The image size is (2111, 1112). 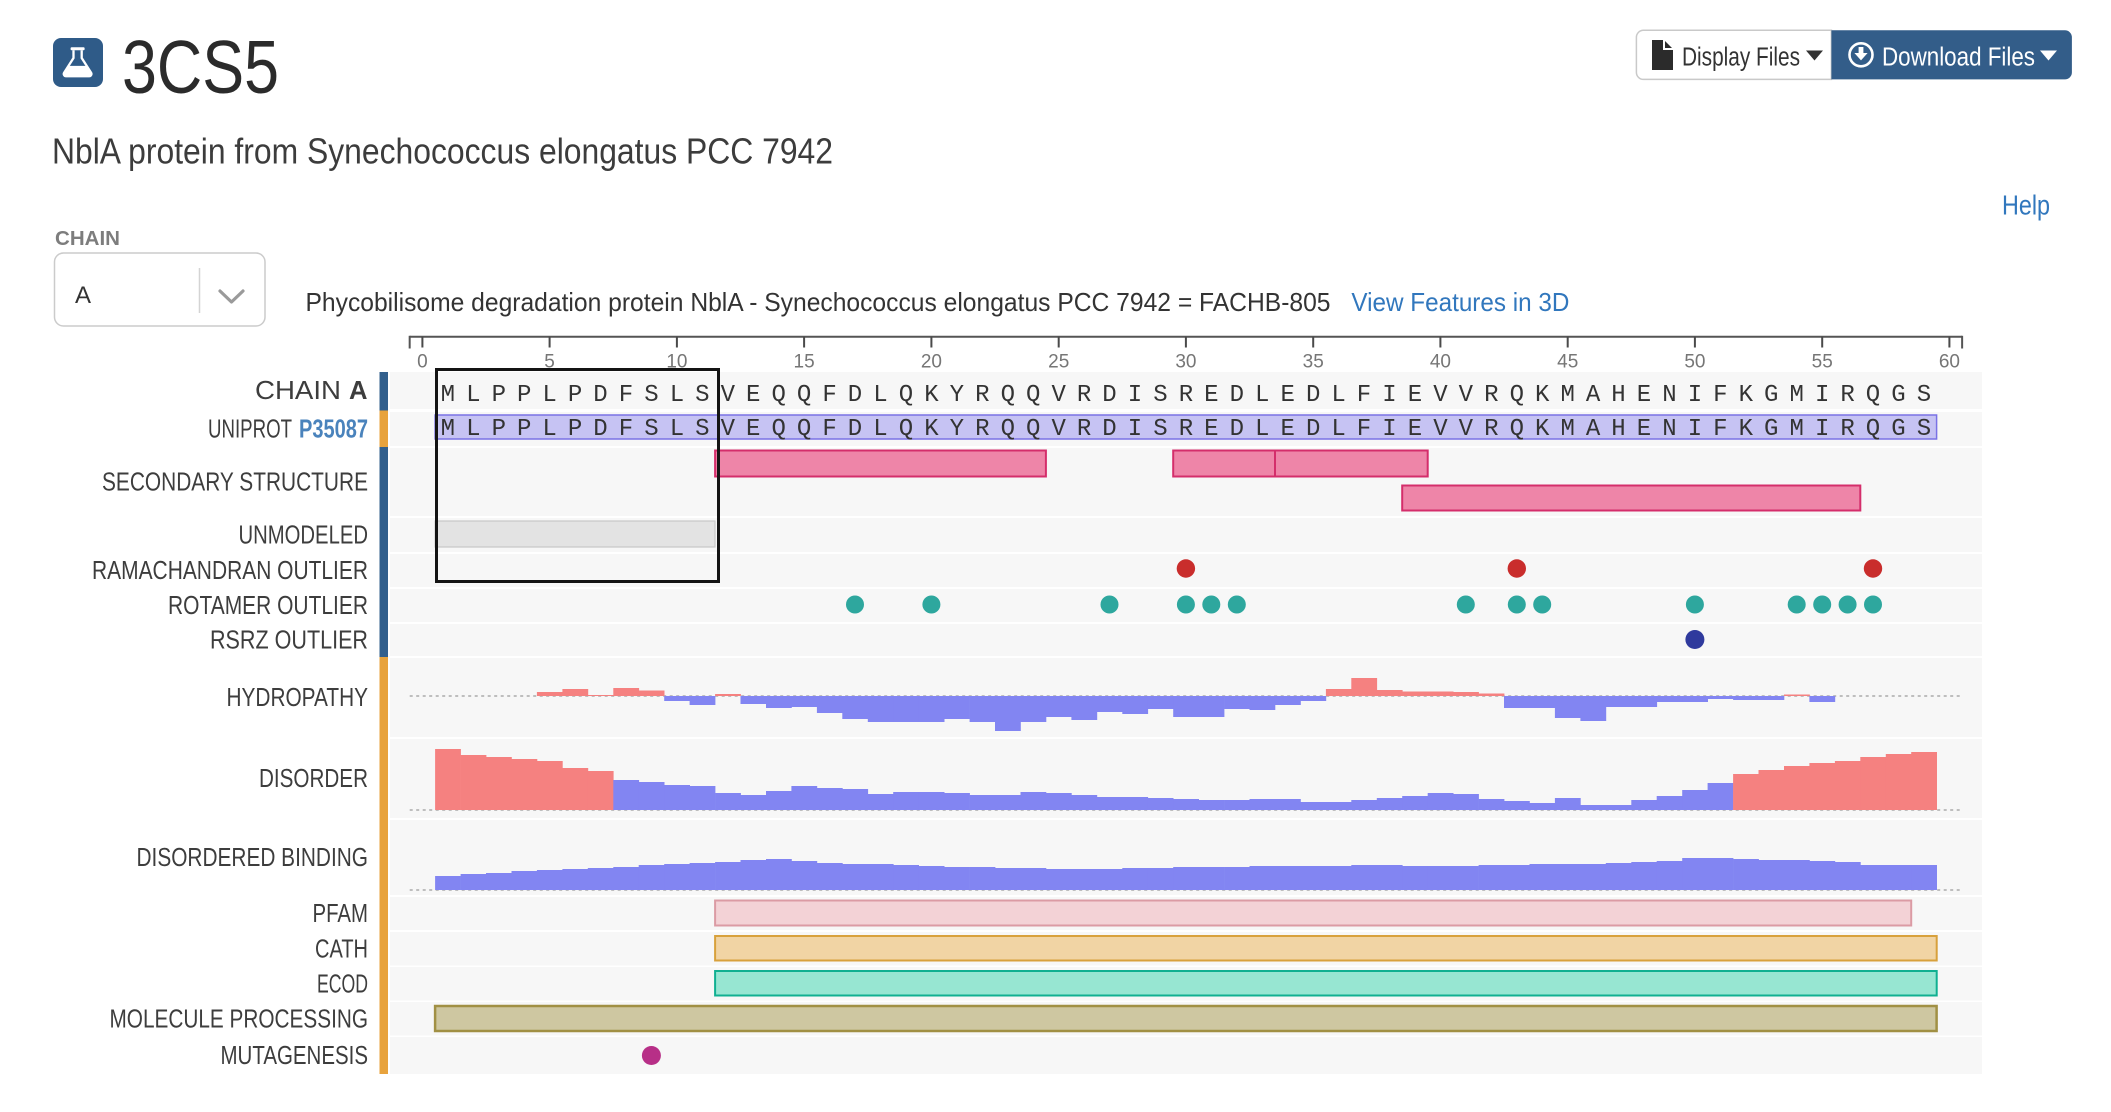 What do you see at coordinates (1185, 362) in the screenshot?
I see `svg-text: 30` at bounding box center [1185, 362].